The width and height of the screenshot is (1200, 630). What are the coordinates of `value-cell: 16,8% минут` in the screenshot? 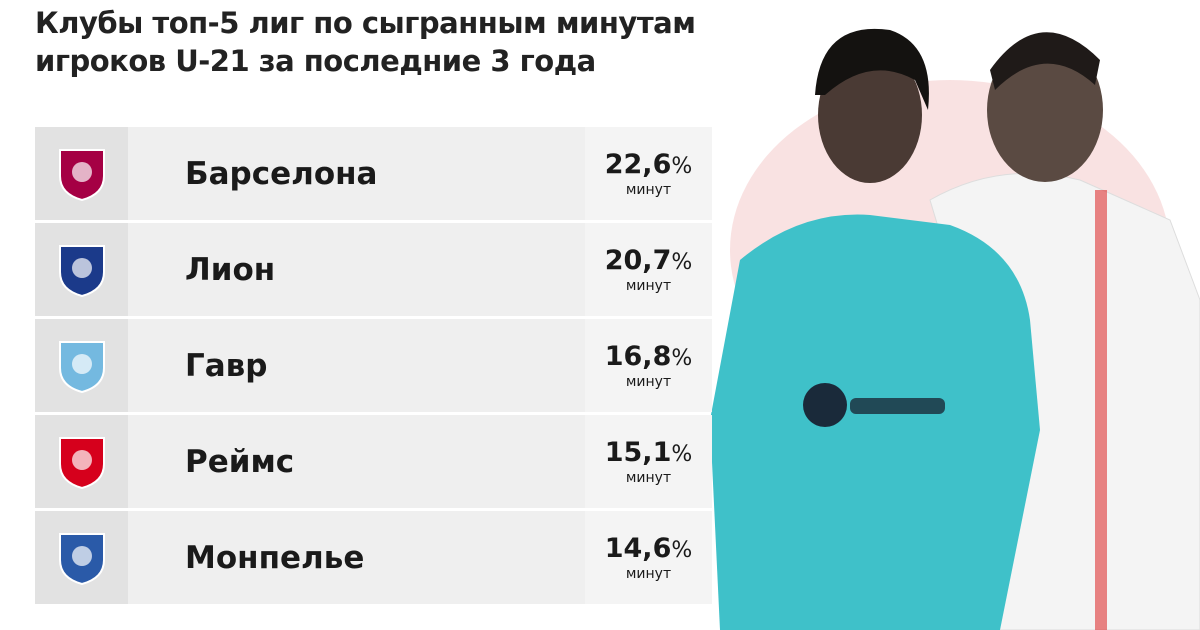 It's located at (648, 365).